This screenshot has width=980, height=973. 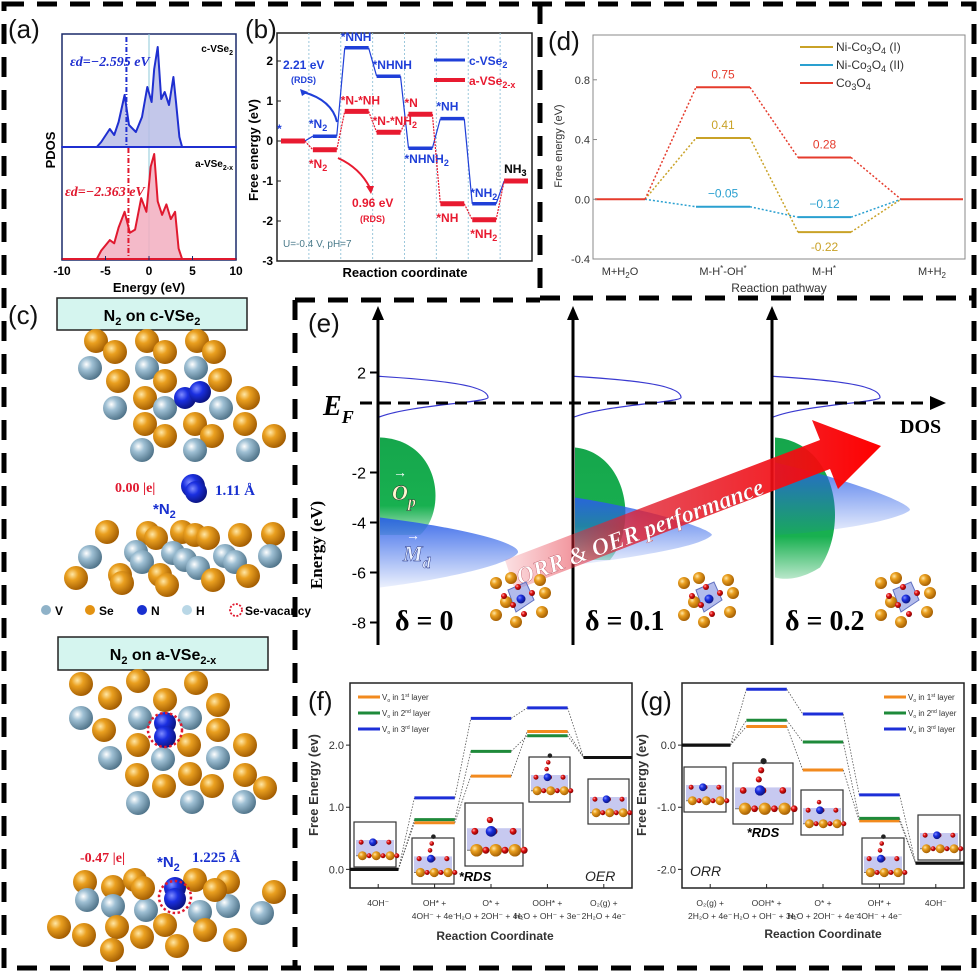 What do you see at coordinates (324, 323) in the screenshot?
I see `panel-label-e: (e)` at bounding box center [324, 323].